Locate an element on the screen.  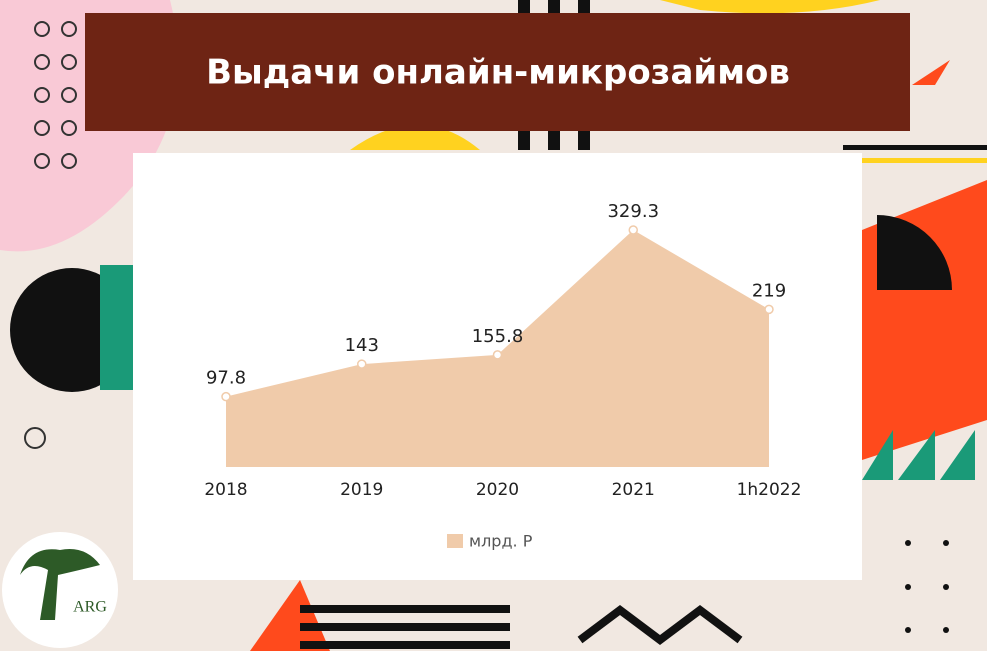
triangles is located at coordinates (918, 455).